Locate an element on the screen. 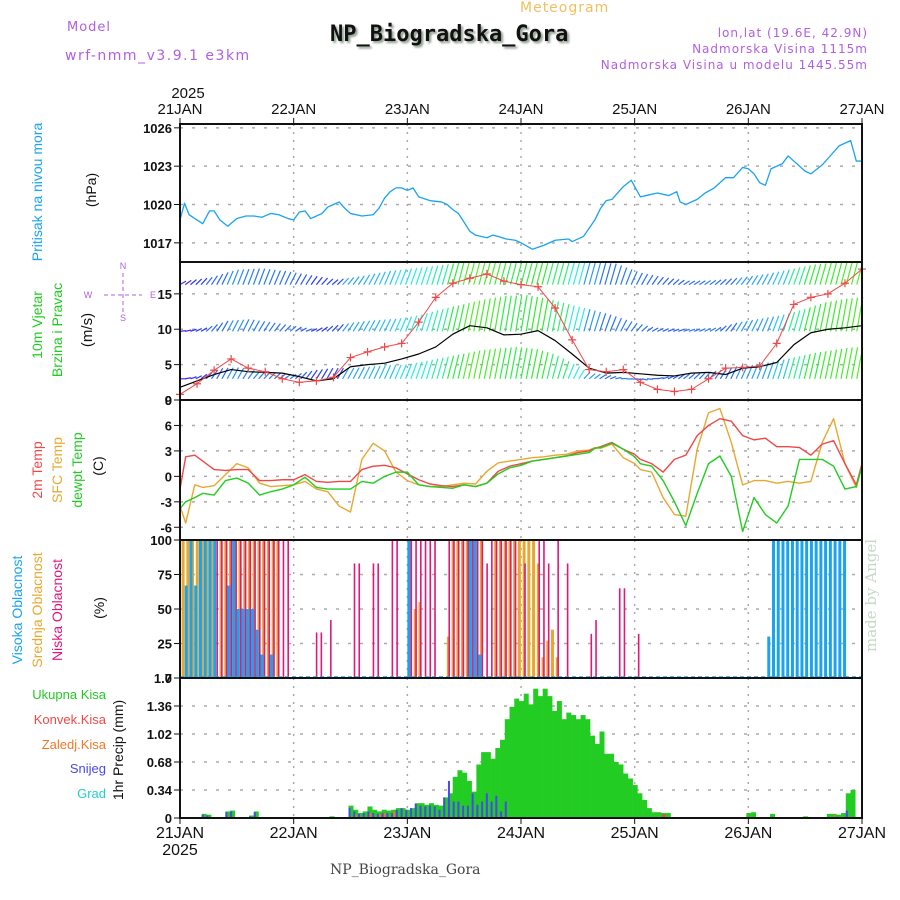 The image size is (900, 900). pressure-title: Pritisak na nivou mora is located at coordinates (37, 192).